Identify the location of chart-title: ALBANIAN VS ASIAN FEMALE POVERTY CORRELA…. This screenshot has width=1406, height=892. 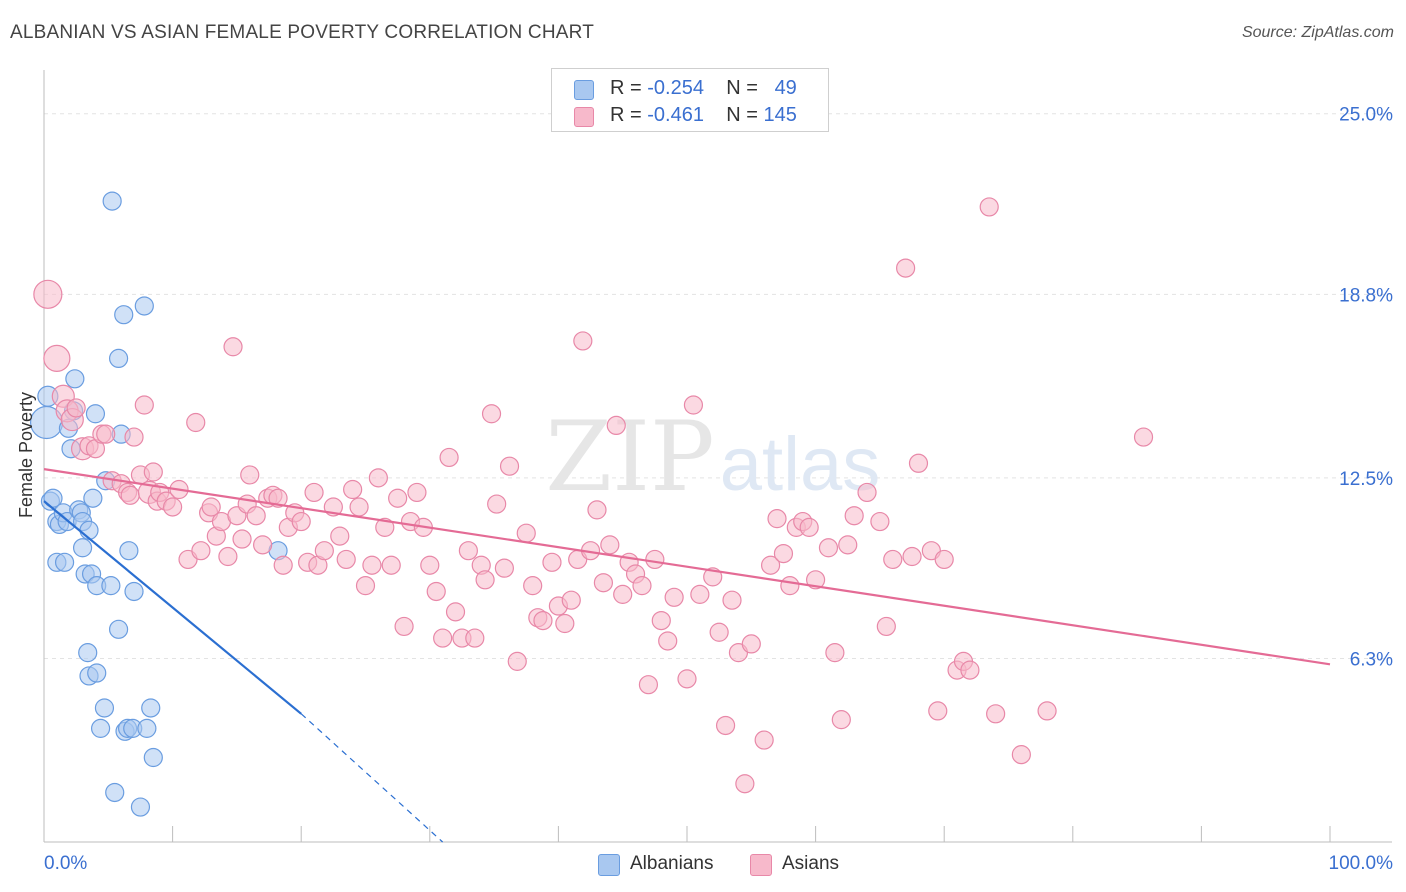
(302, 32).